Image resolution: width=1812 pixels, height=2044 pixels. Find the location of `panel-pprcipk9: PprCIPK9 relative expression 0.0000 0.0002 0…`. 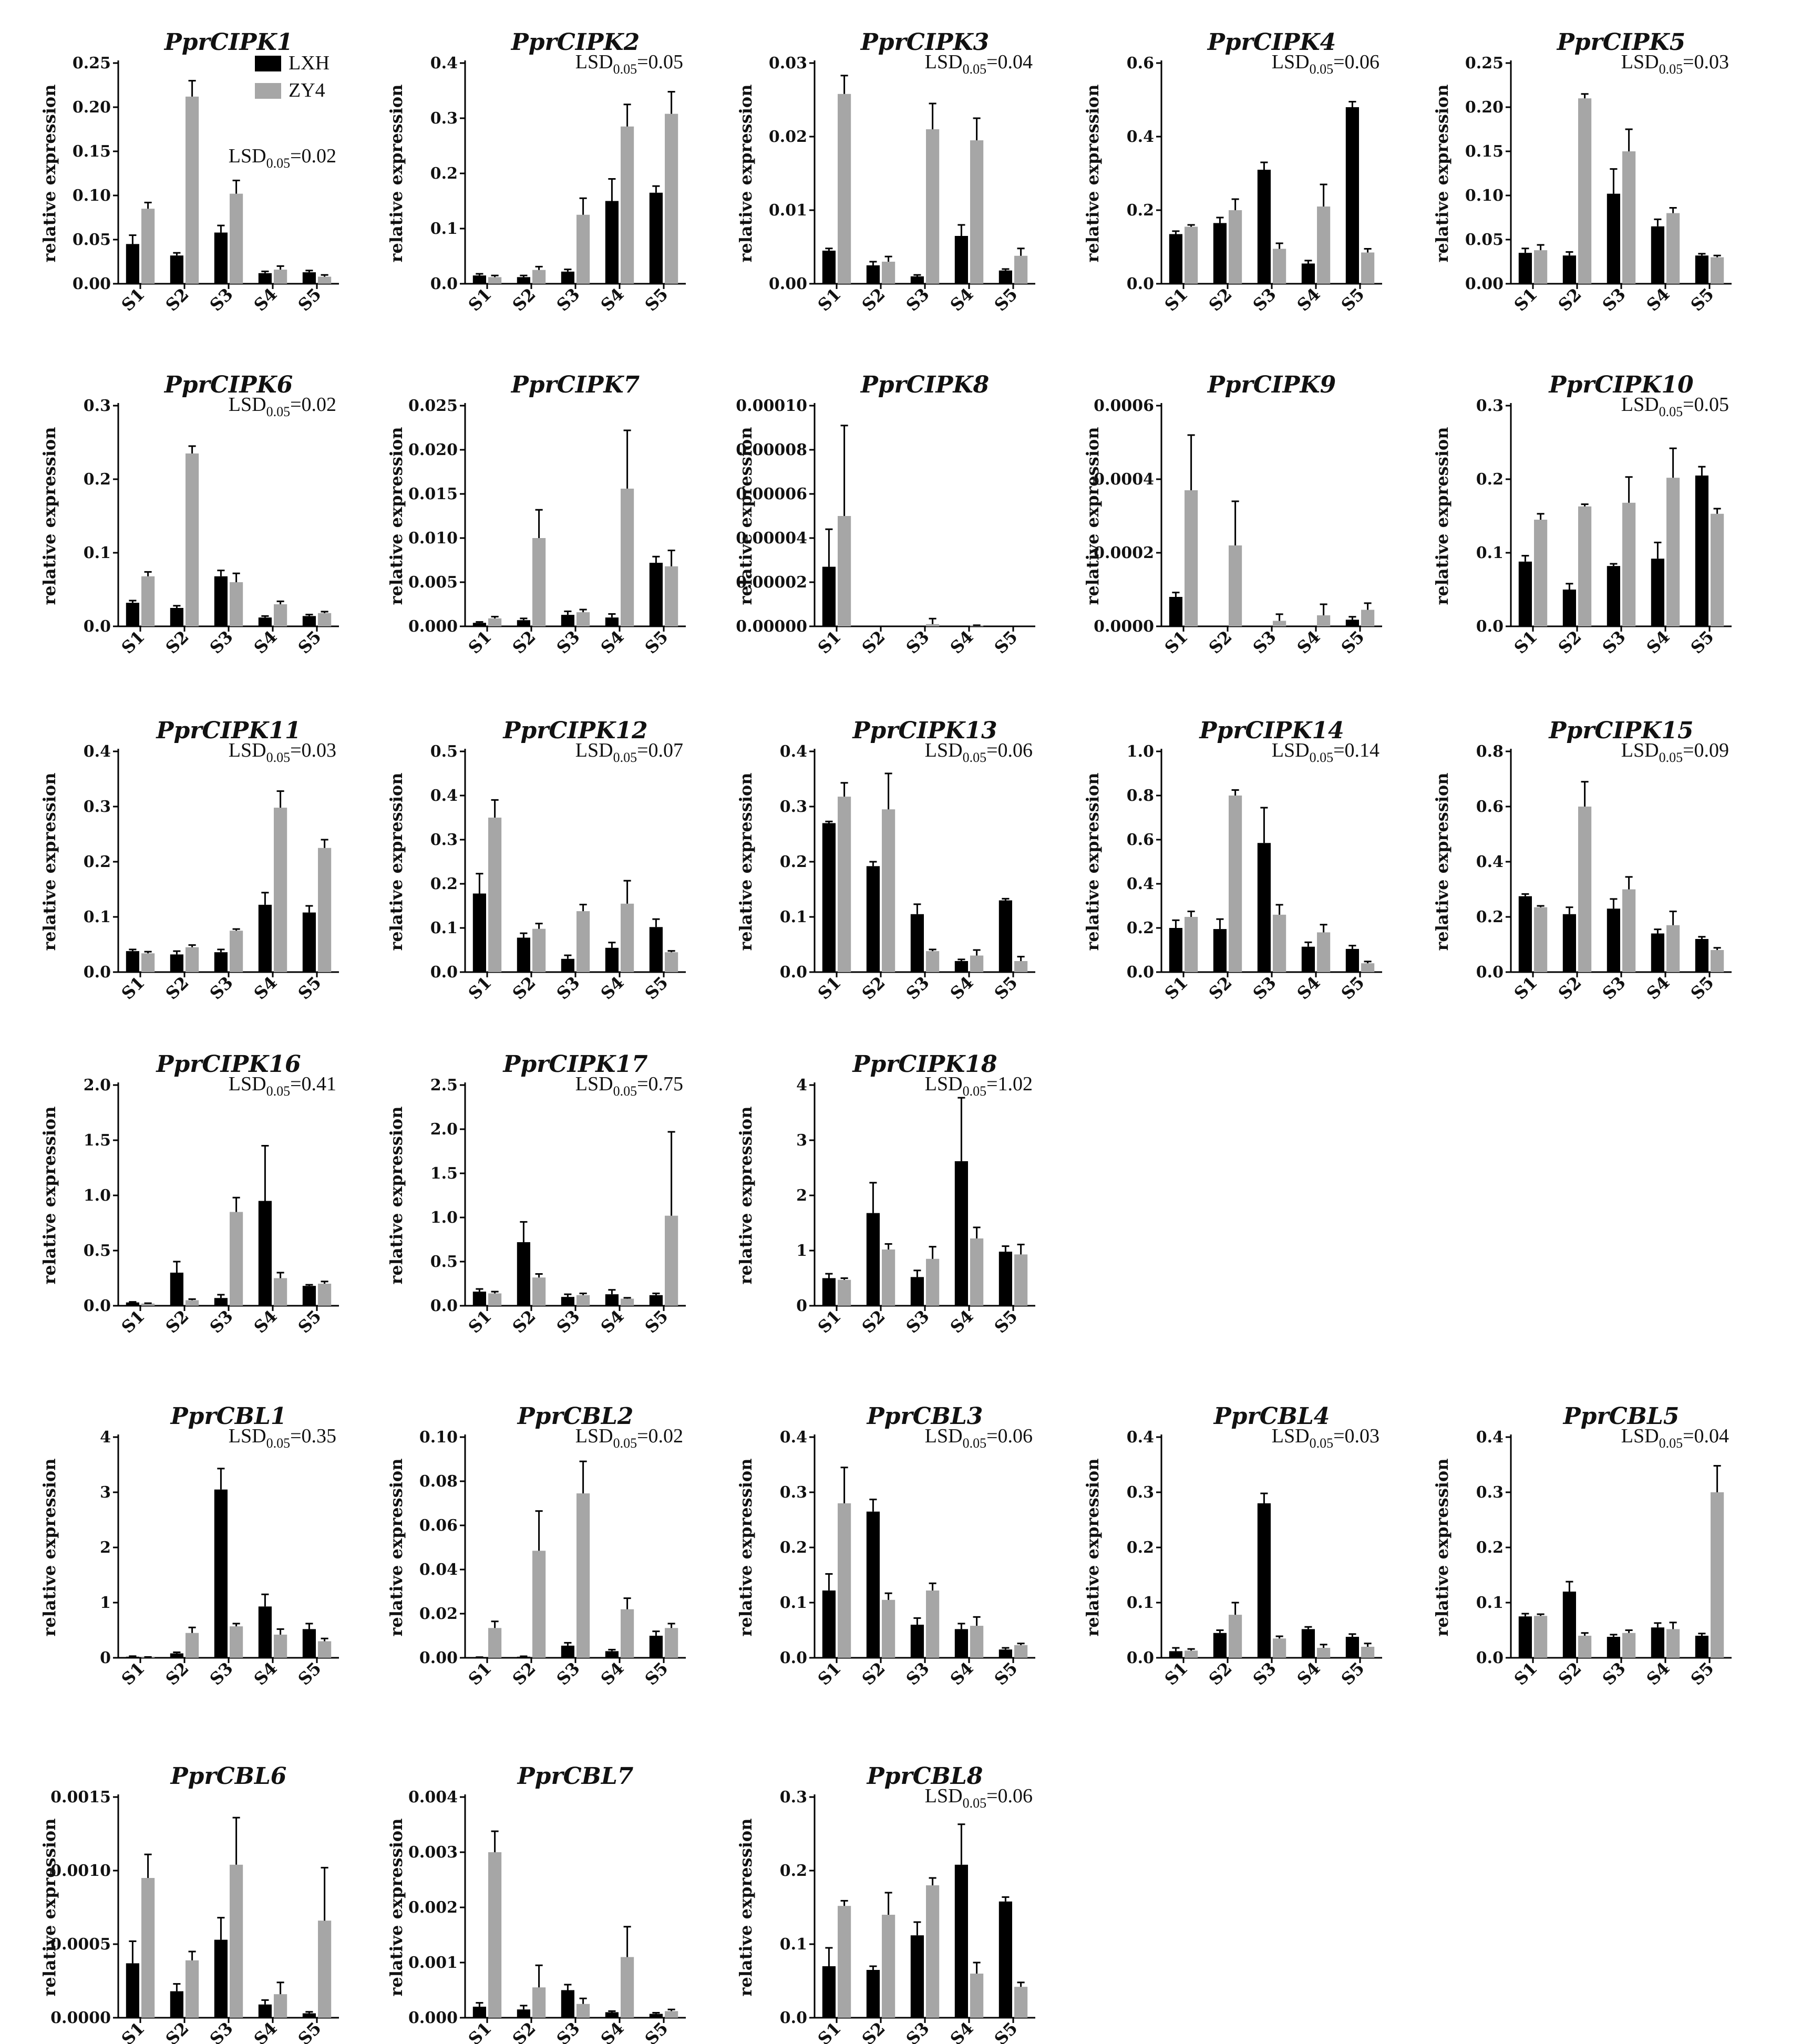

panel-pprcipk9: PprCIPK9 relative expression 0.0000 0.0002 0… is located at coordinates (1232, 514).